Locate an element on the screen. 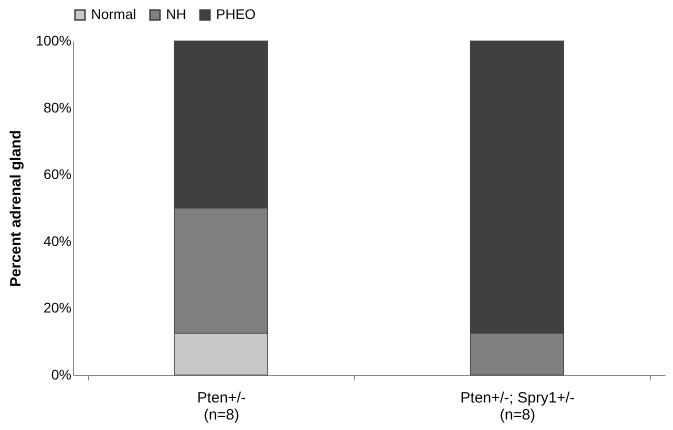 The height and width of the screenshot is (430, 673). legend-label: PHEO is located at coordinates (236, 14).